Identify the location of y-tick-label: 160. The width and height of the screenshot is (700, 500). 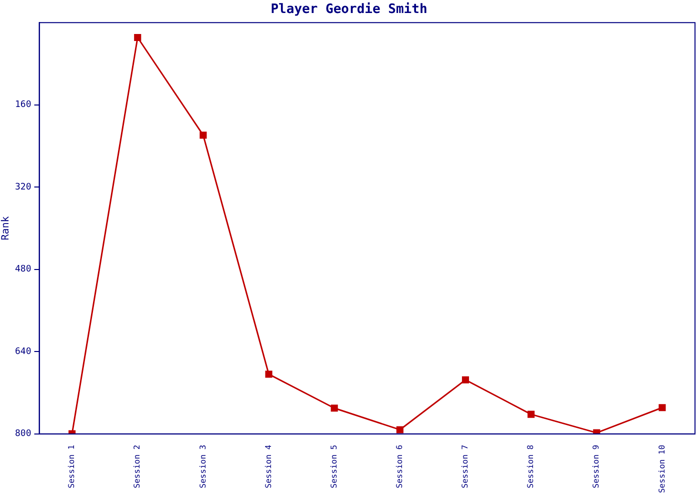
(23, 105).